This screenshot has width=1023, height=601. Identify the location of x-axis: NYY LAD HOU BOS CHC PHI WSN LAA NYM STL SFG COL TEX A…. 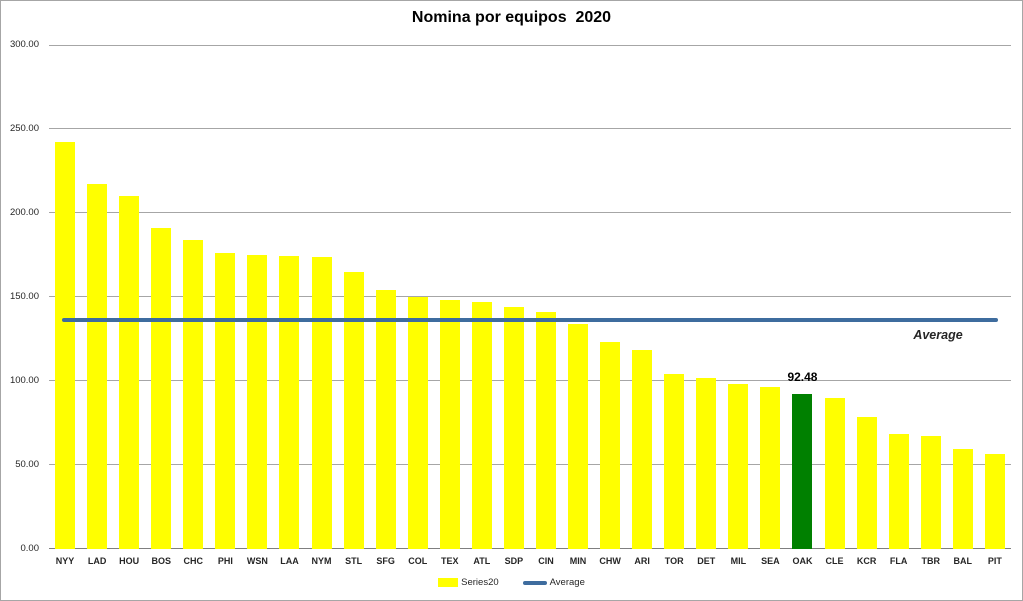
(530, 561).